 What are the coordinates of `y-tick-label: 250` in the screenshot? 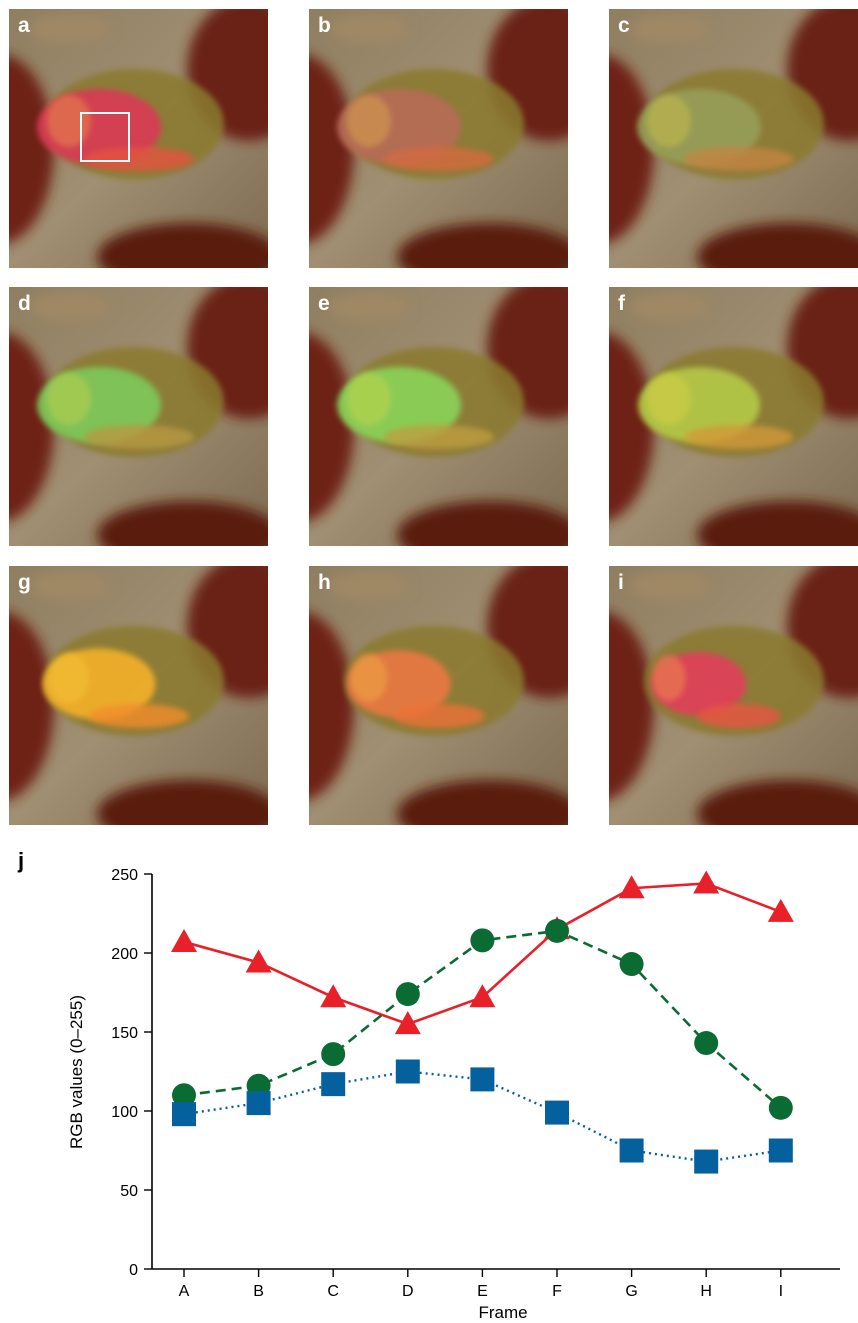 It's located at (124, 875).